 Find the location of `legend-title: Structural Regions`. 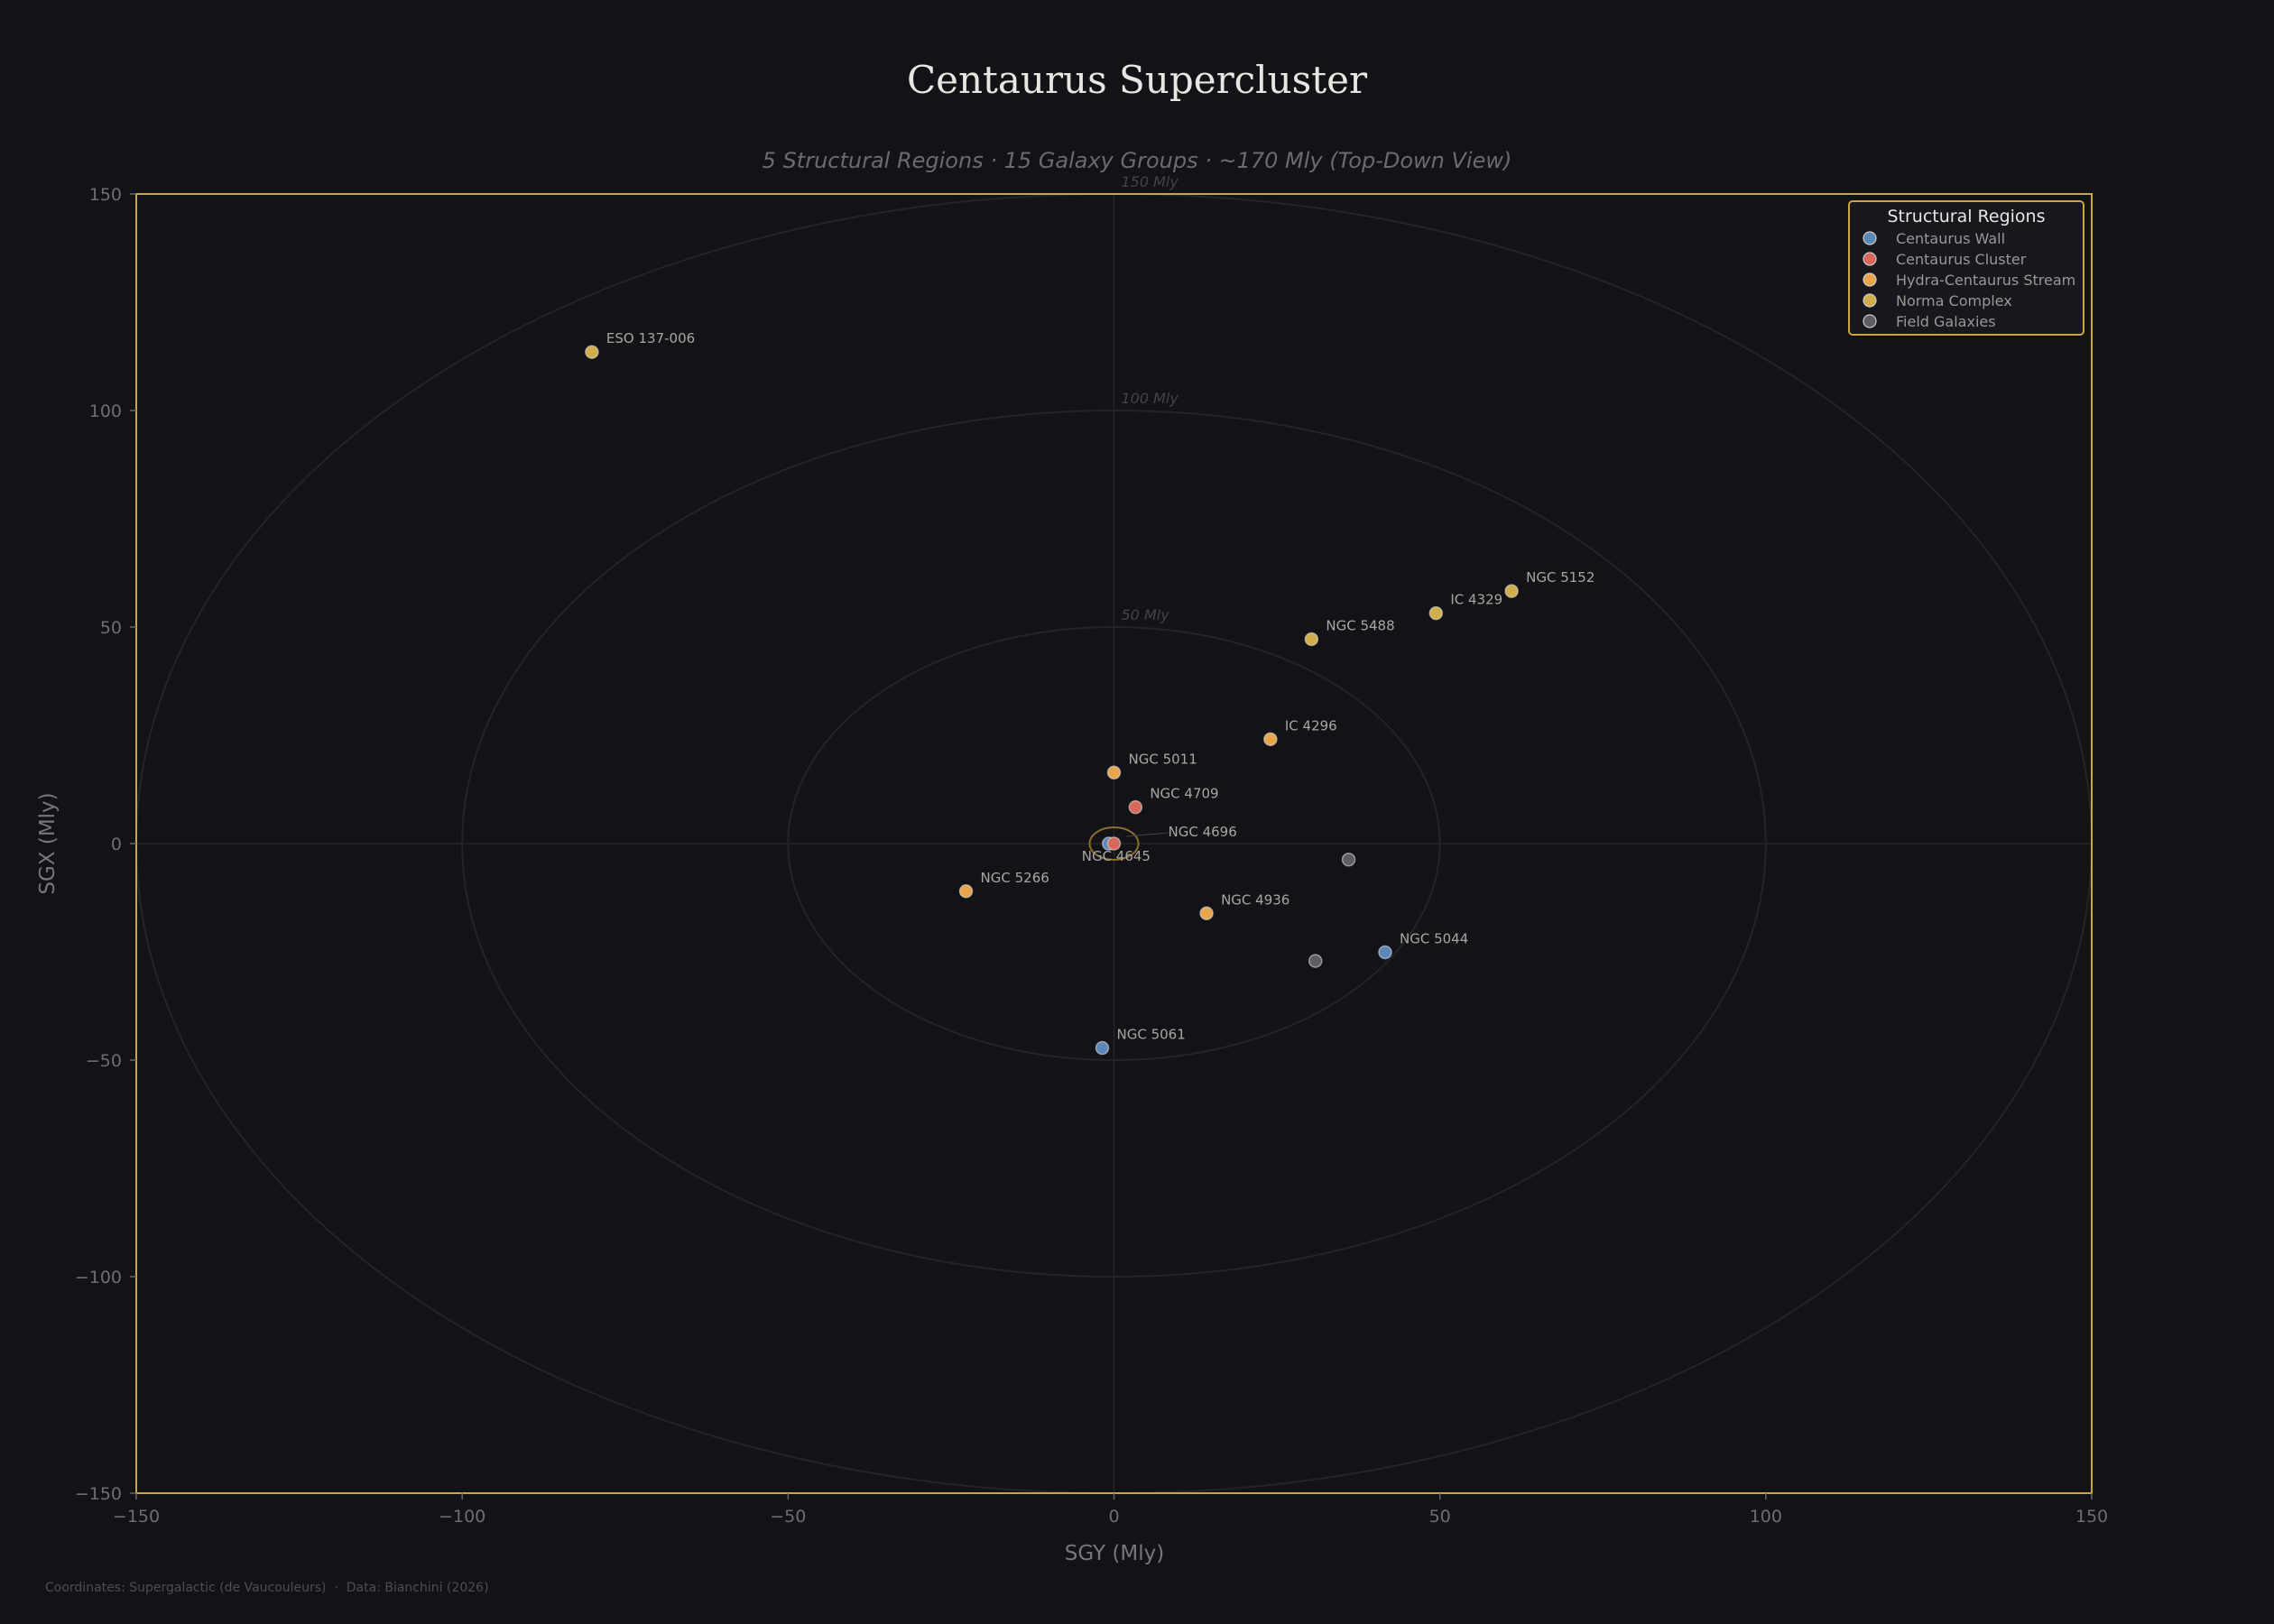

legend-title: Structural Regions is located at coordinates (1966, 217).